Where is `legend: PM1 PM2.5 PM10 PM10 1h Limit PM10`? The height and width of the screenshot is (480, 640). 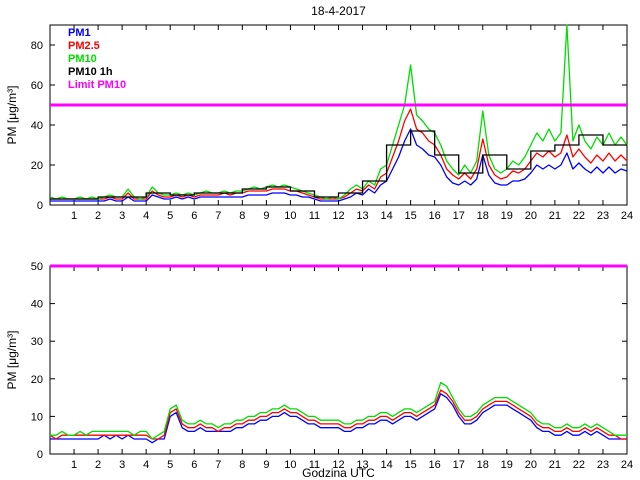
legend: PM1 PM2.5 PM10 PM10 1h Limit PM10 is located at coordinates (97, 59).